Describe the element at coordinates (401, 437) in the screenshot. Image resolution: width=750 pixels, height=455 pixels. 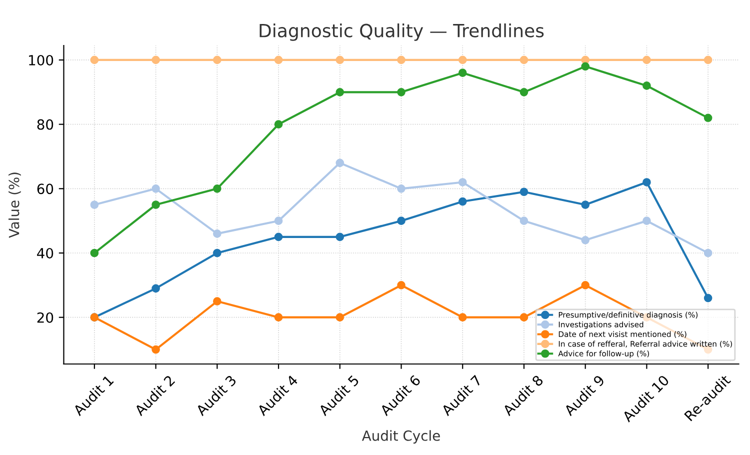
I see `x-axis-title: Audit Cycle` at that location.